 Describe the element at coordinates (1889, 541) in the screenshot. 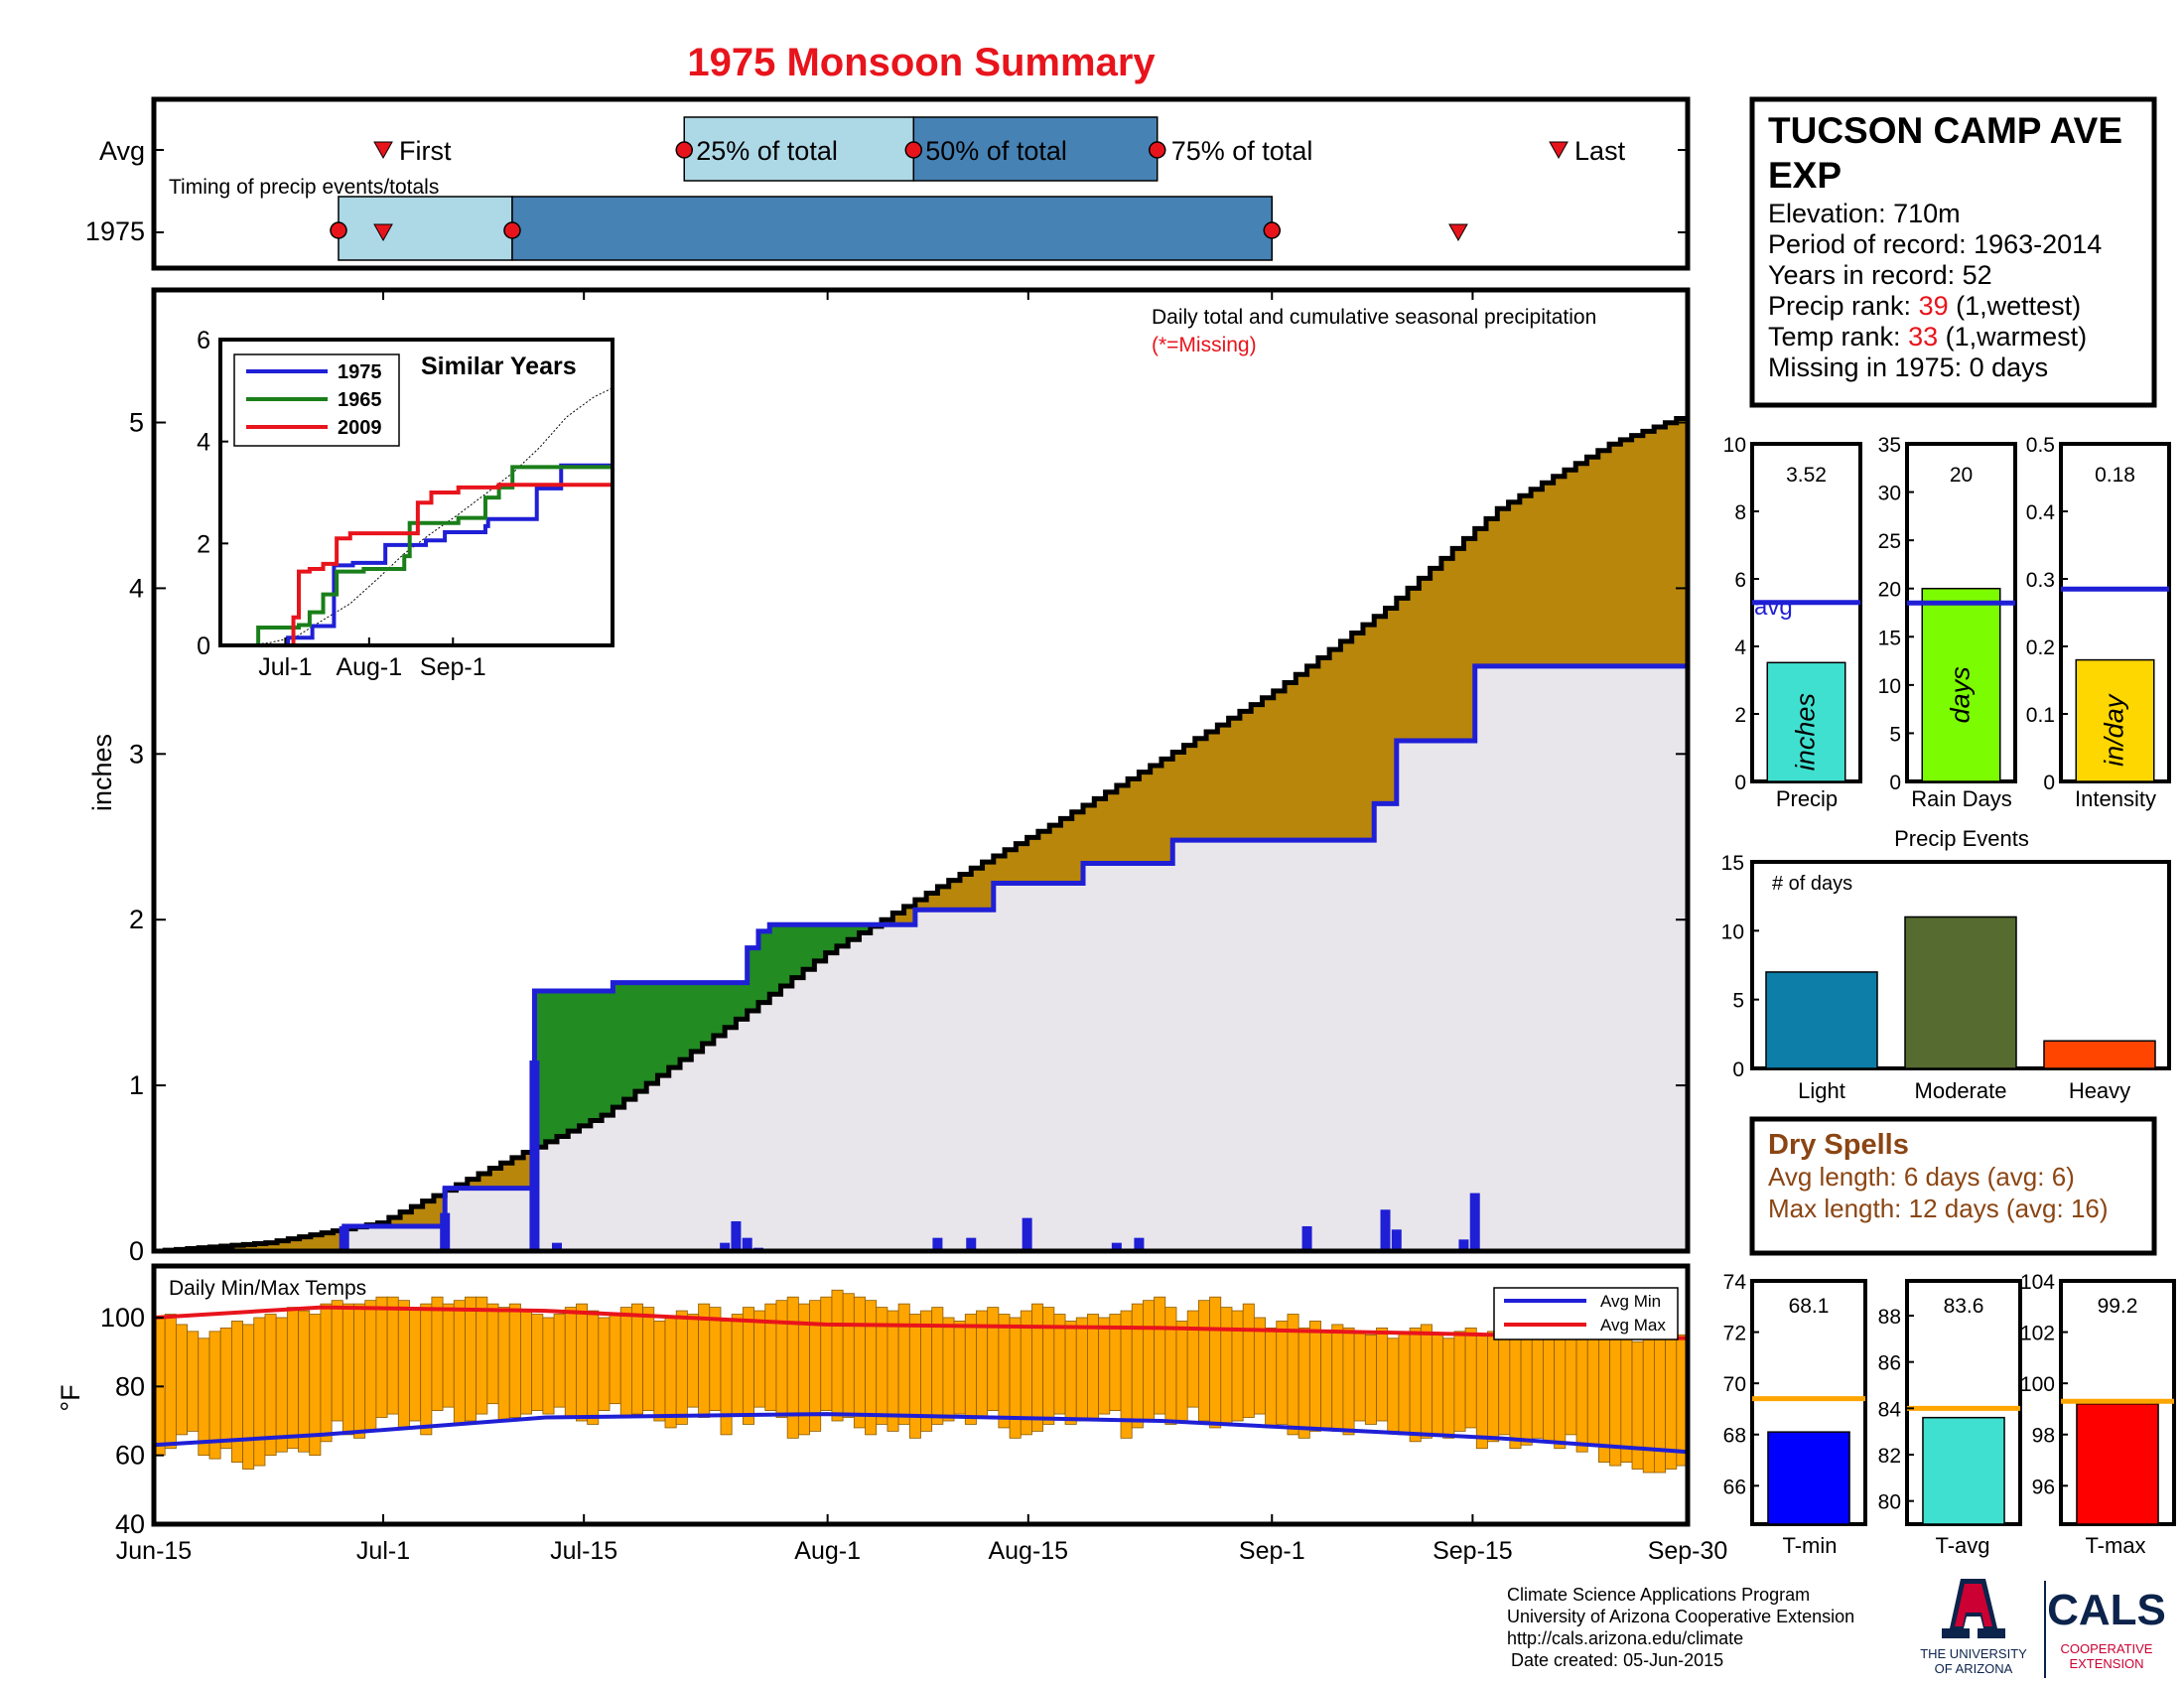

I see `mini-y-tick-label: 25` at that location.